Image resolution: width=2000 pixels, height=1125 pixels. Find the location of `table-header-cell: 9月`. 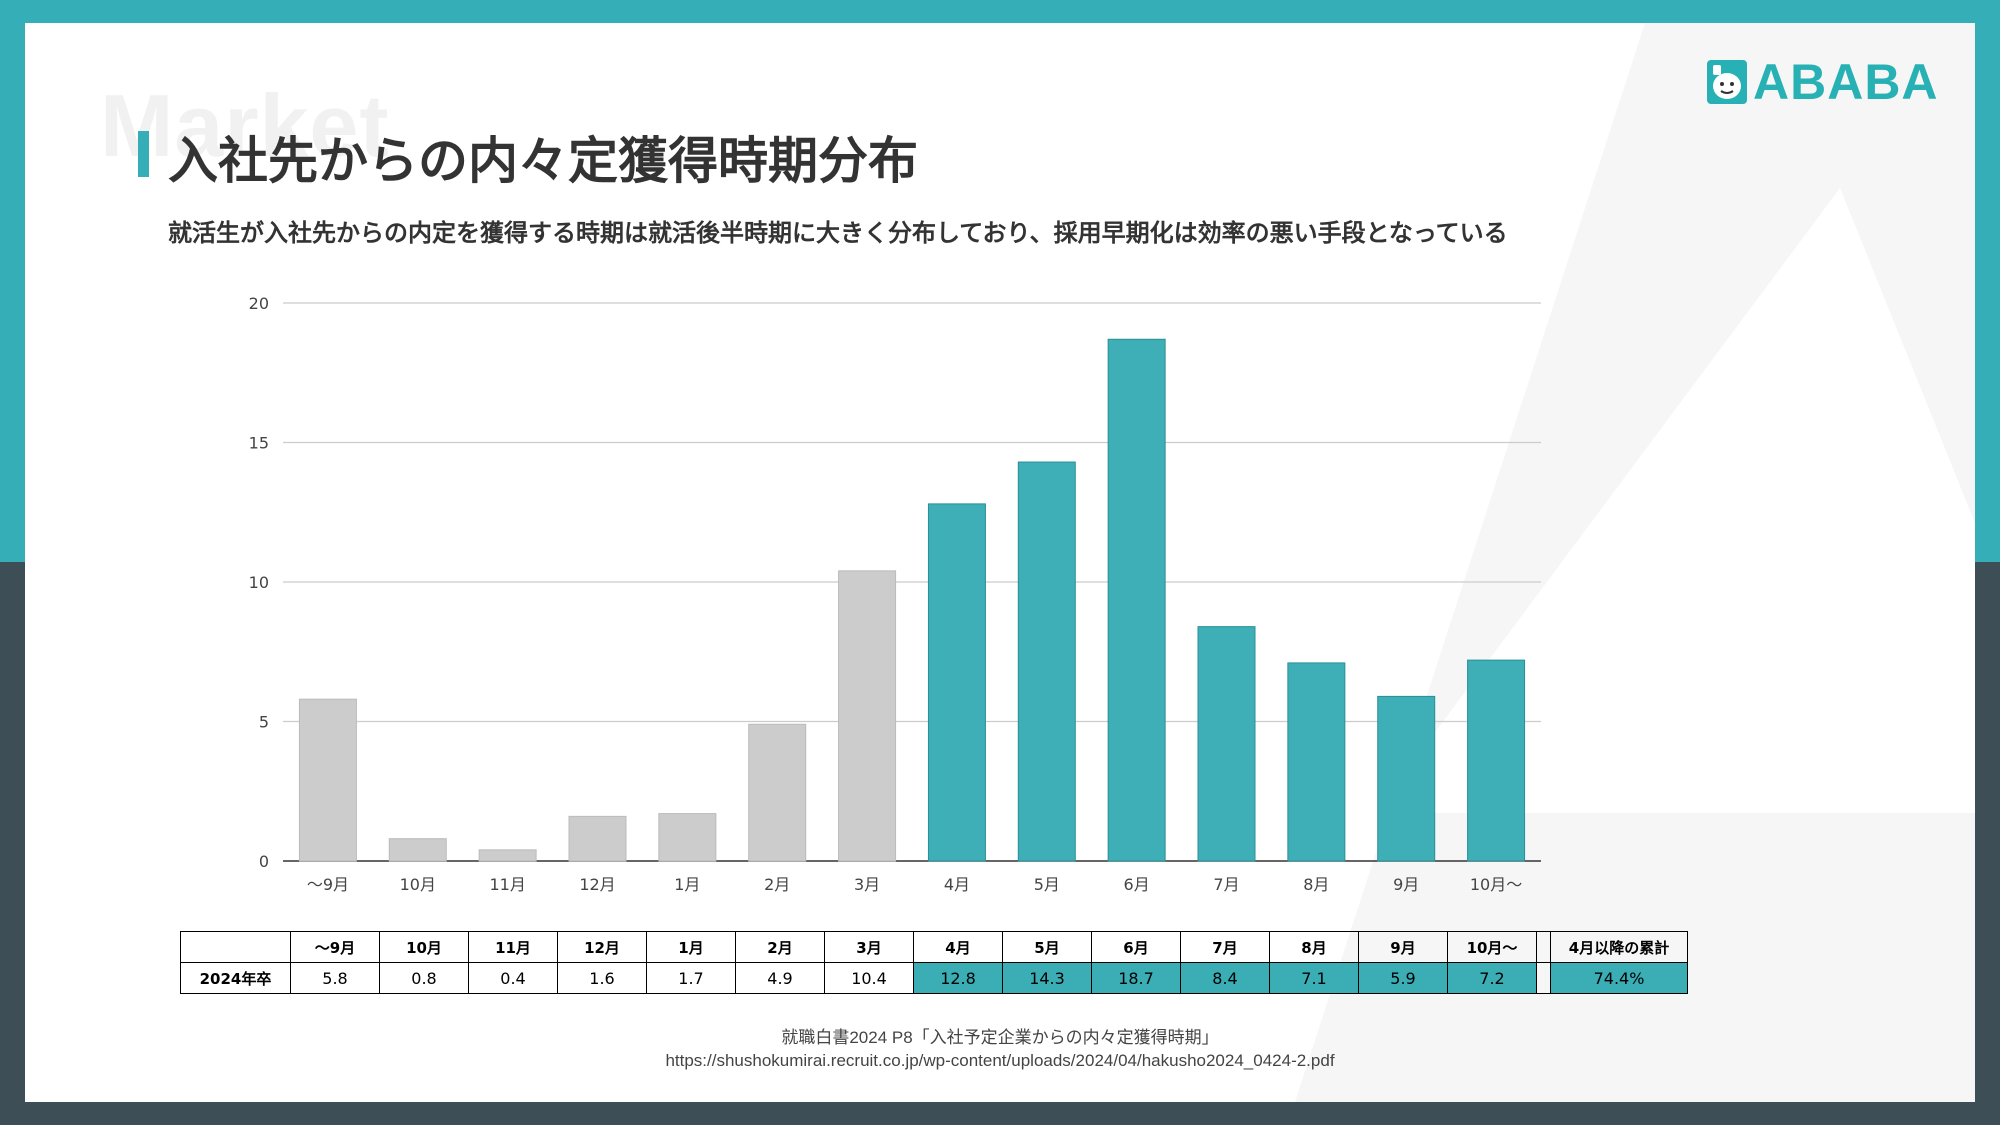

table-header-cell: 9月 is located at coordinates (1403, 947).